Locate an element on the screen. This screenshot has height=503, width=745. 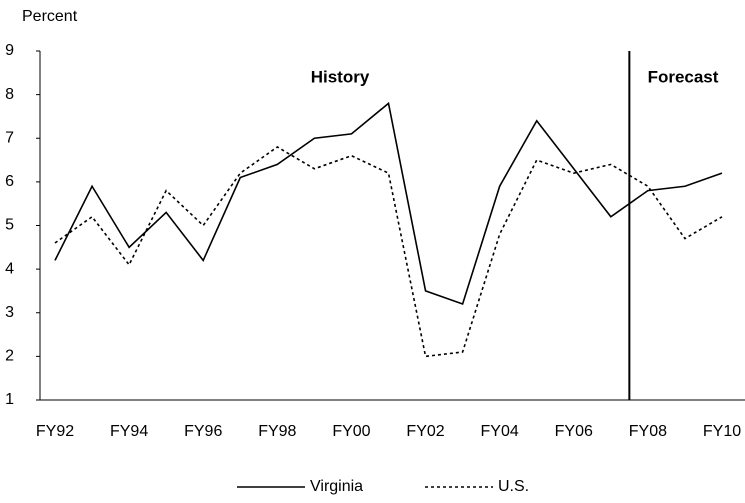
annotation: History is located at coordinates (340, 76).